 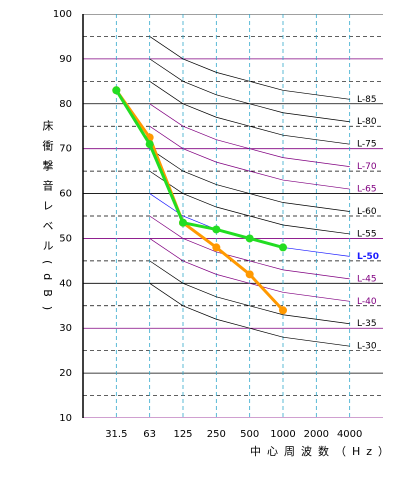 What do you see at coordinates (116, 434) in the screenshot?
I see `x-tick-label: 31.5` at bounding box center [116, 434].